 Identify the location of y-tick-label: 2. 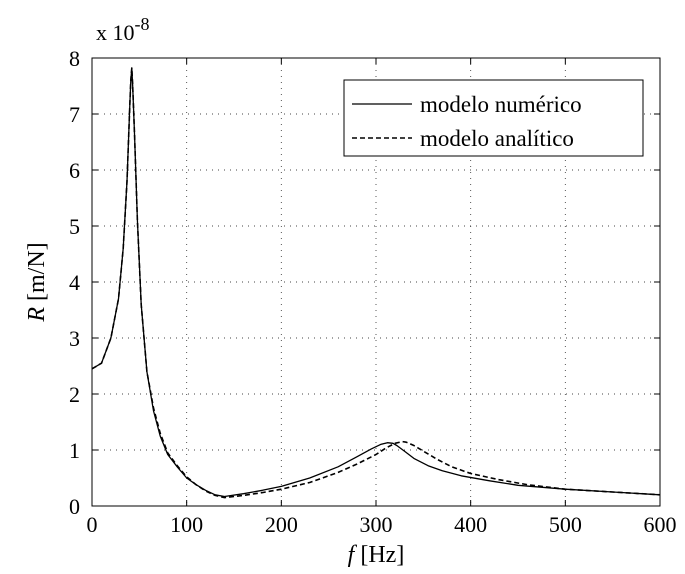
(74, 394).